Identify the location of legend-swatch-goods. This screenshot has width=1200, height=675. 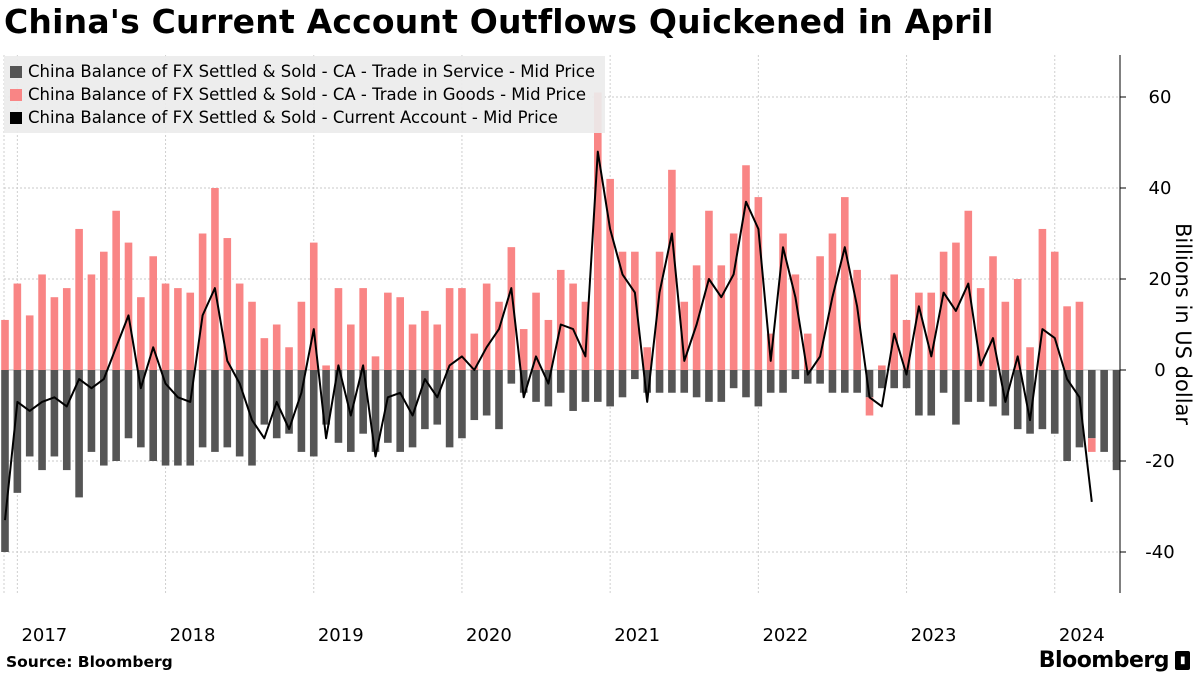
(16, 94).